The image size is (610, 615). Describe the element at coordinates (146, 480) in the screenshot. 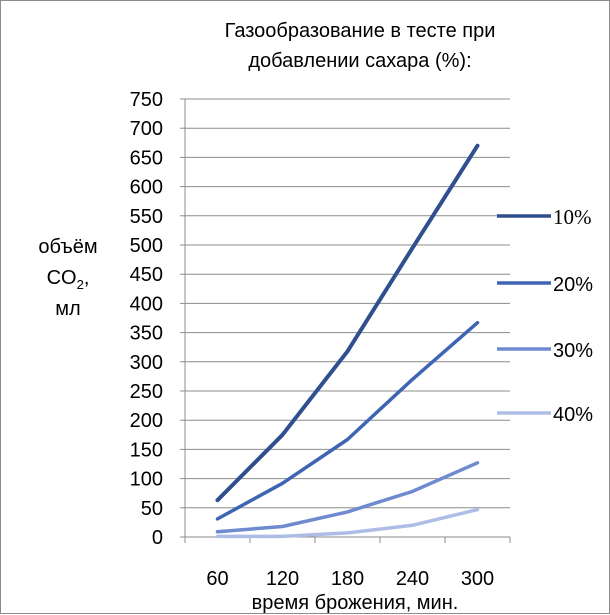

I see `y-tick-label: 100` at that location.